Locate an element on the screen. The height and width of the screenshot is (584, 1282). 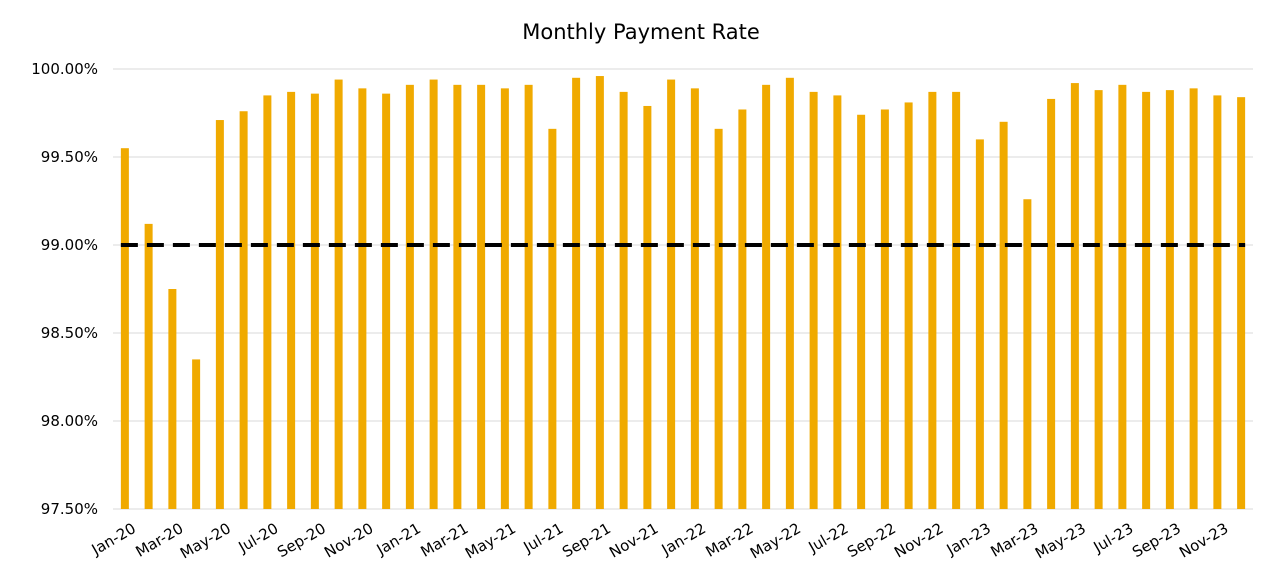
y-tick-label: 99.50% is located at coordinates (69, 157).